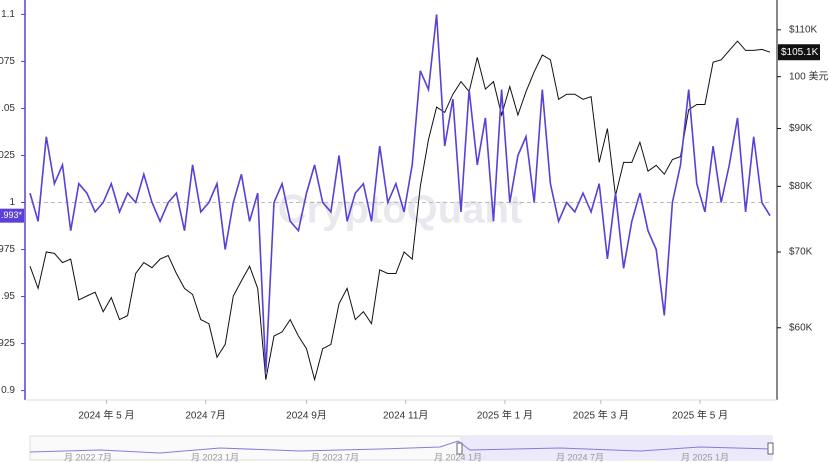 The width and height of the screenshot is (829, 463). What do you see at coordinates (700, 415) in the screenshot?
I see `x-tick-label: 2025 年 5 月` at bounding box center [700, 415].